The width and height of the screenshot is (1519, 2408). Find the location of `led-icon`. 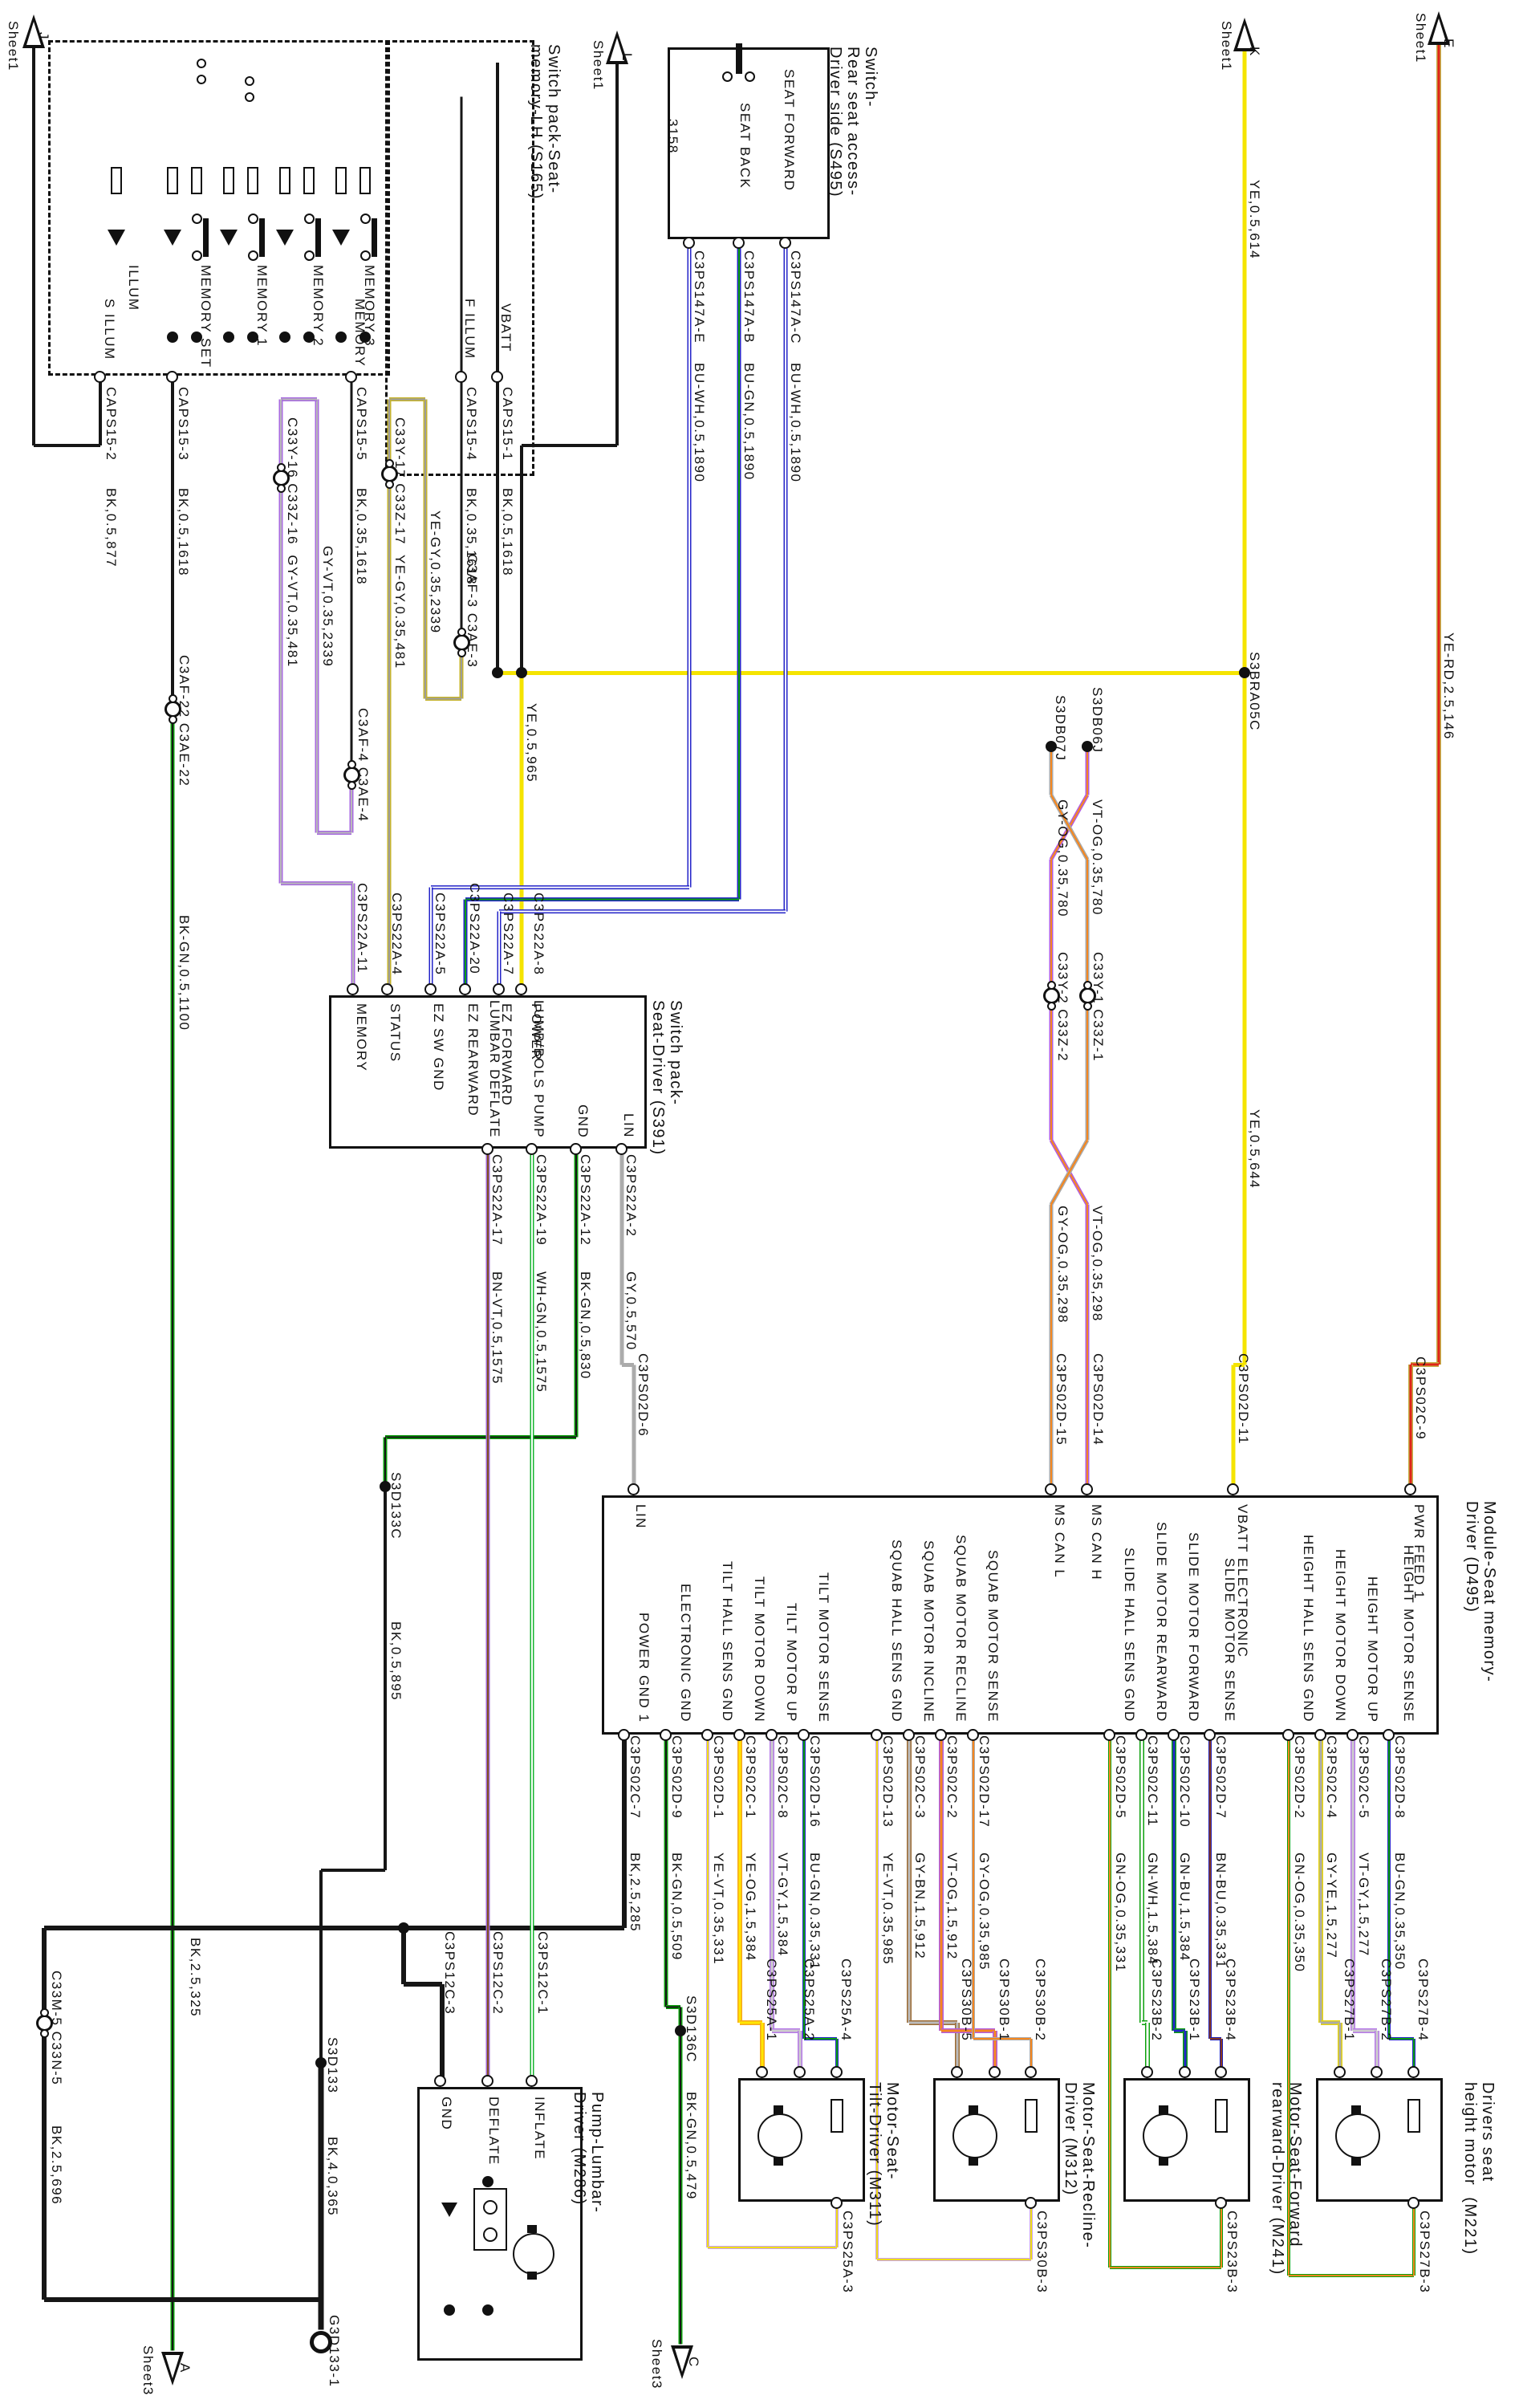

led-icon is located at coordinates (285, 238).